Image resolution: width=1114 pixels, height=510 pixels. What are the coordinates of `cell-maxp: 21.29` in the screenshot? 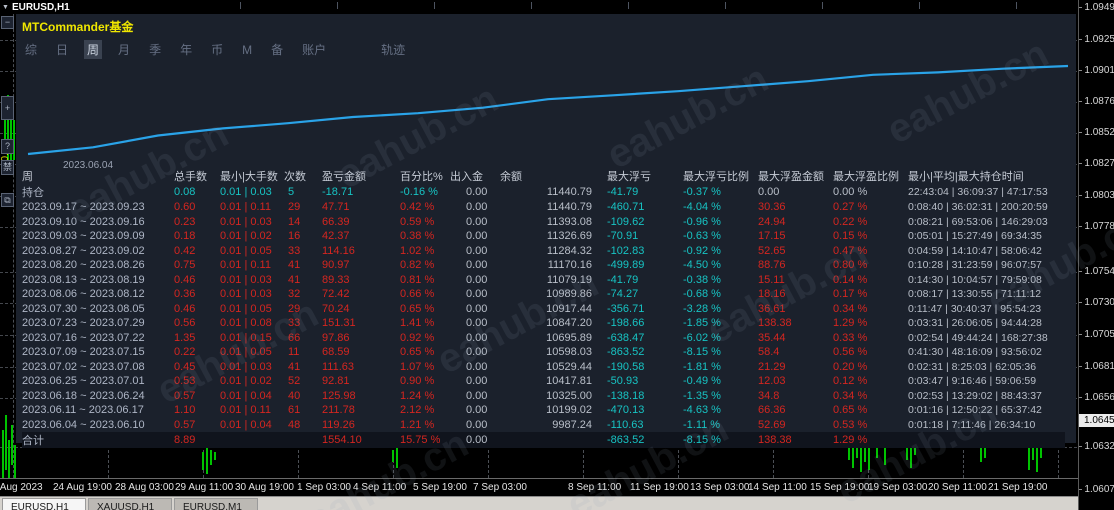 It's located at (772, 366).